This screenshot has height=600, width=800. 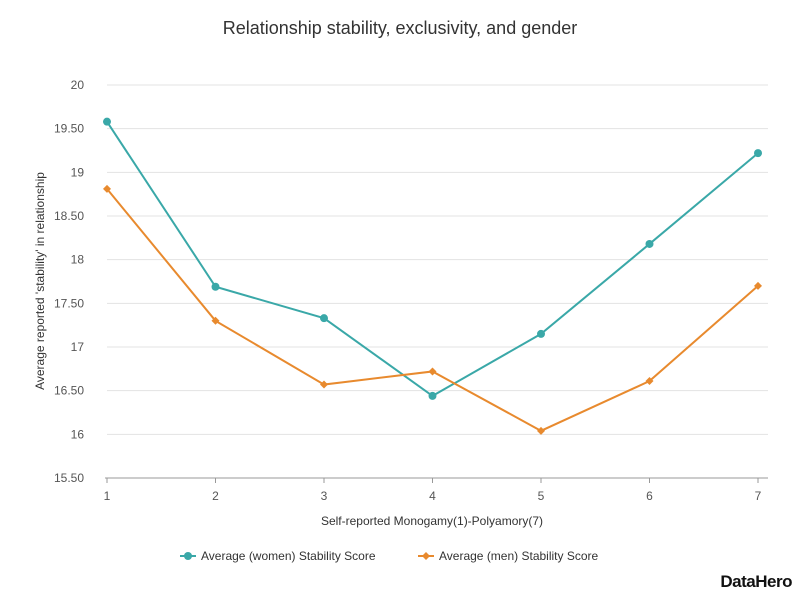 What do you see at coordinates (78, 434) in the screenshot?
I see `y-tick-label: 16` at bounding box center [78, 434].